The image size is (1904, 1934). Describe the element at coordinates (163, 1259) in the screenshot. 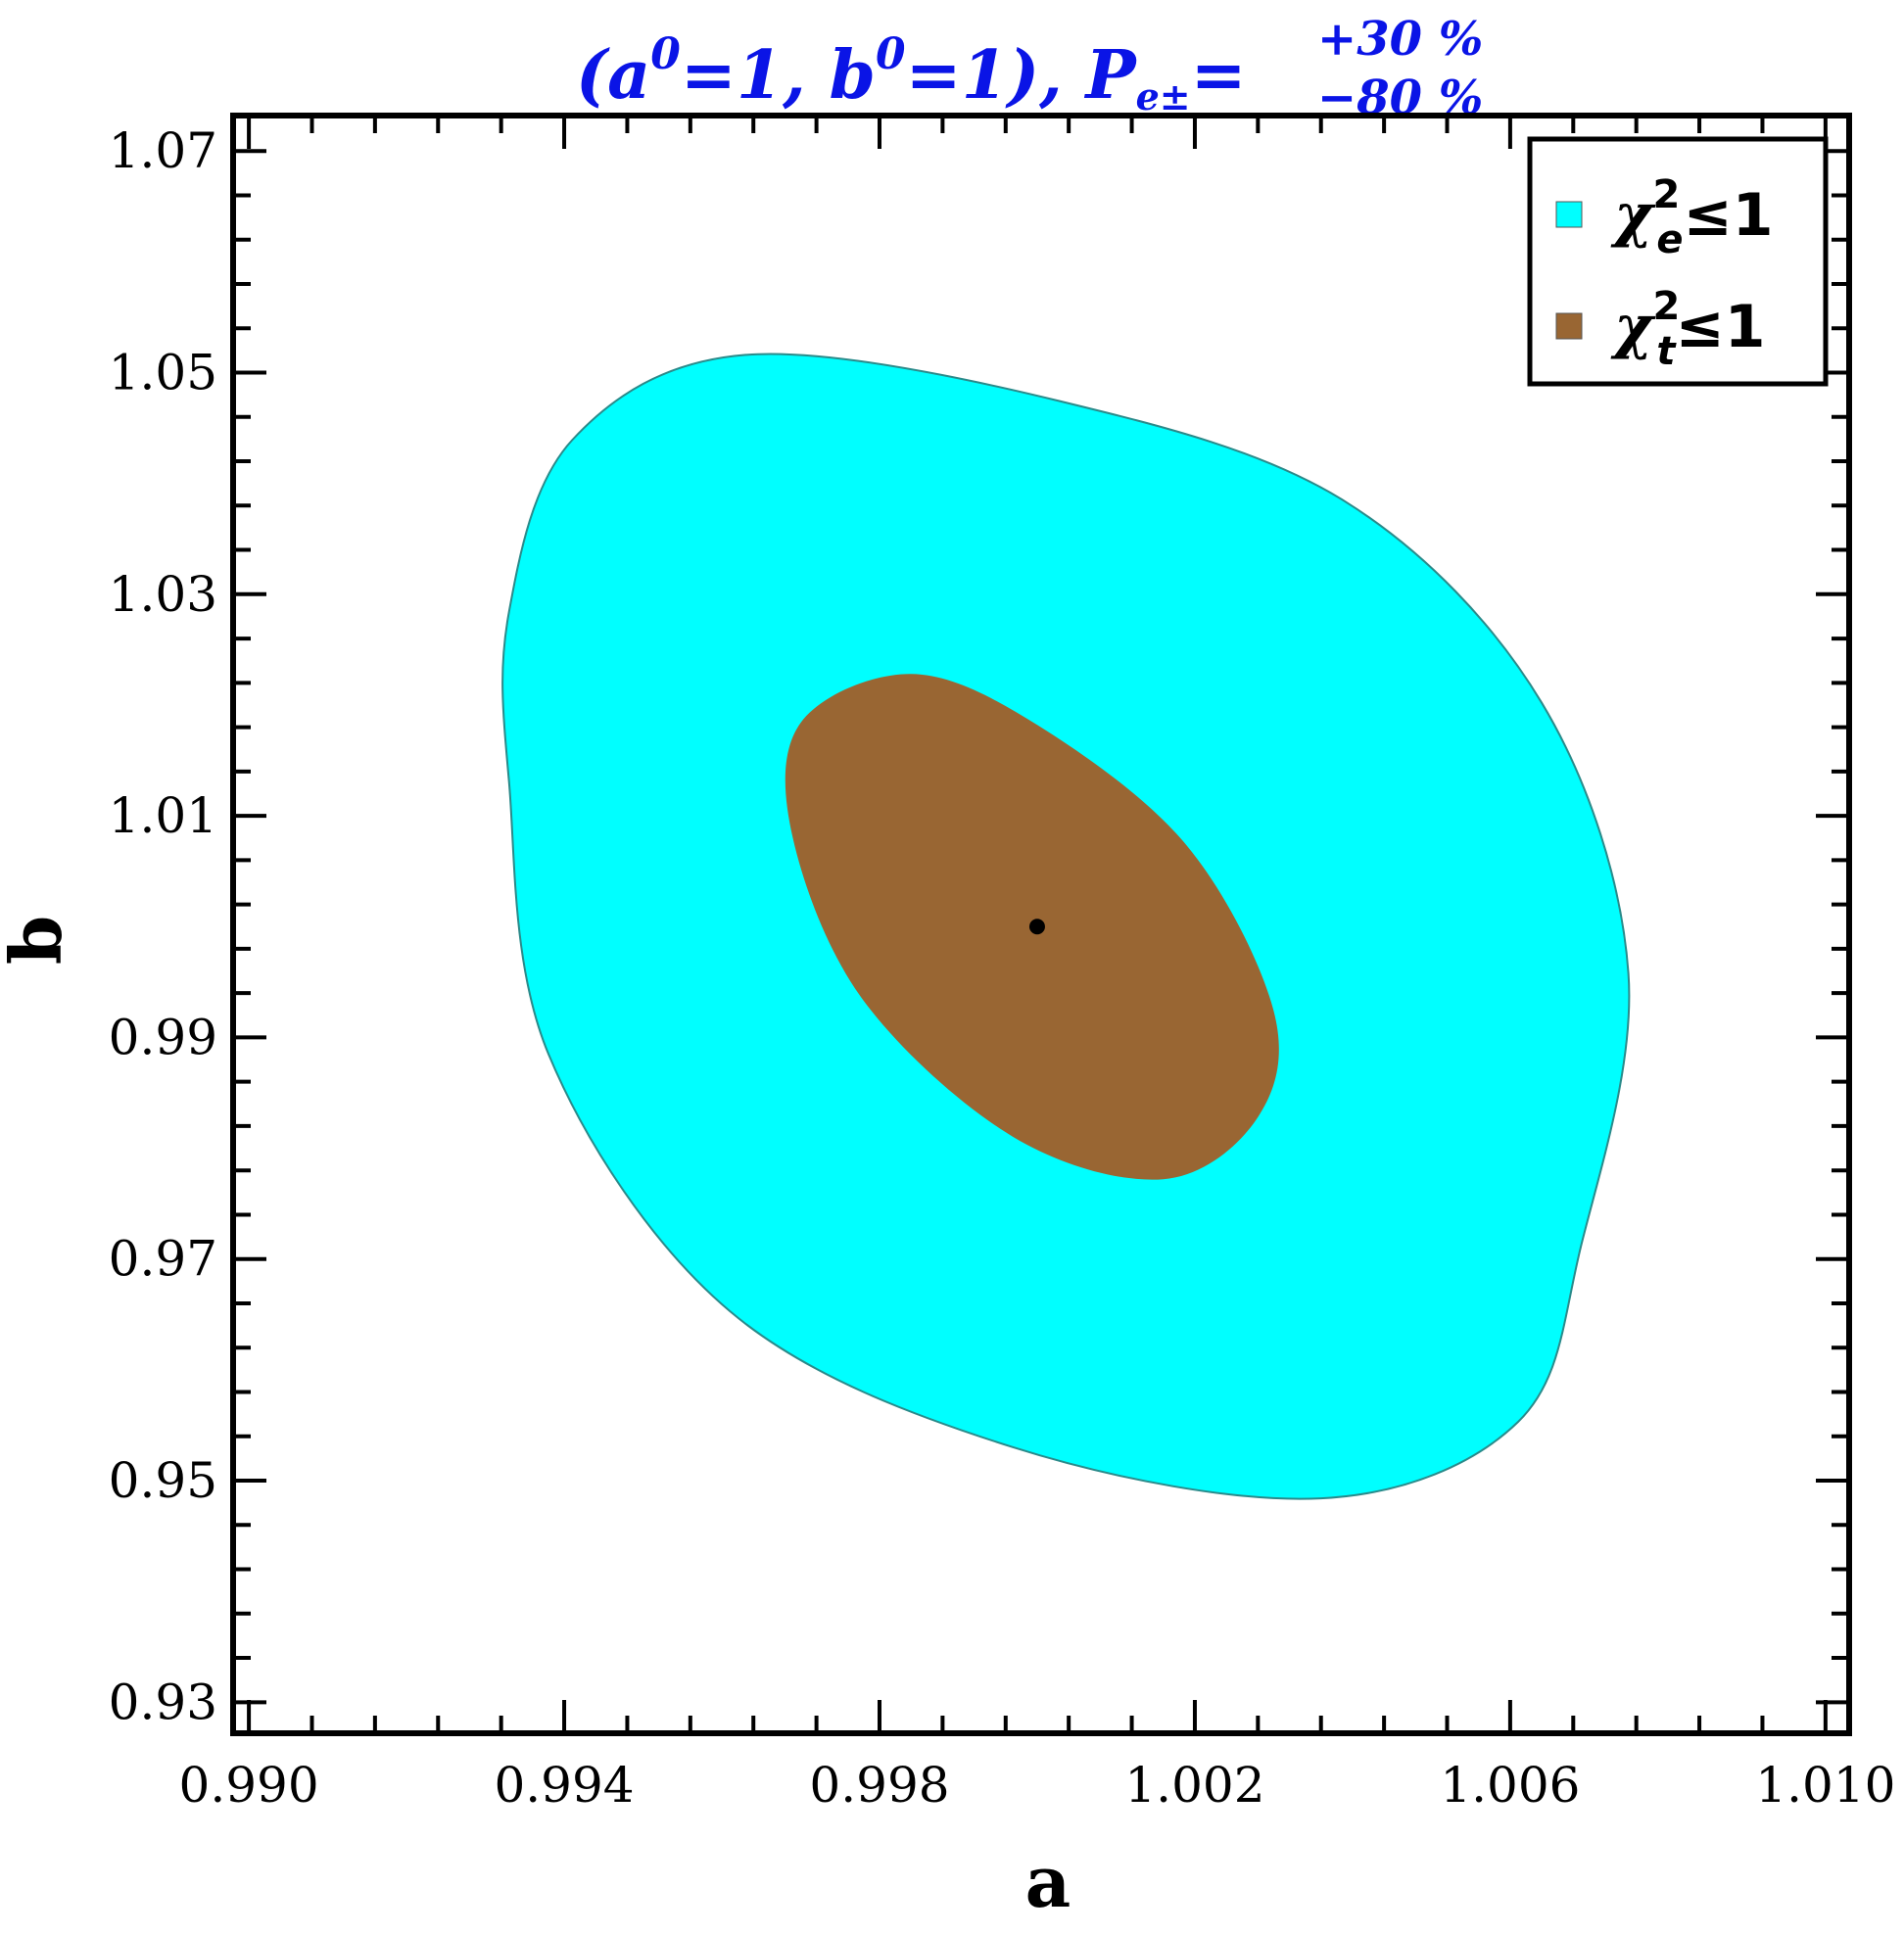

I see `y-tick-label: 0.97` at that location.